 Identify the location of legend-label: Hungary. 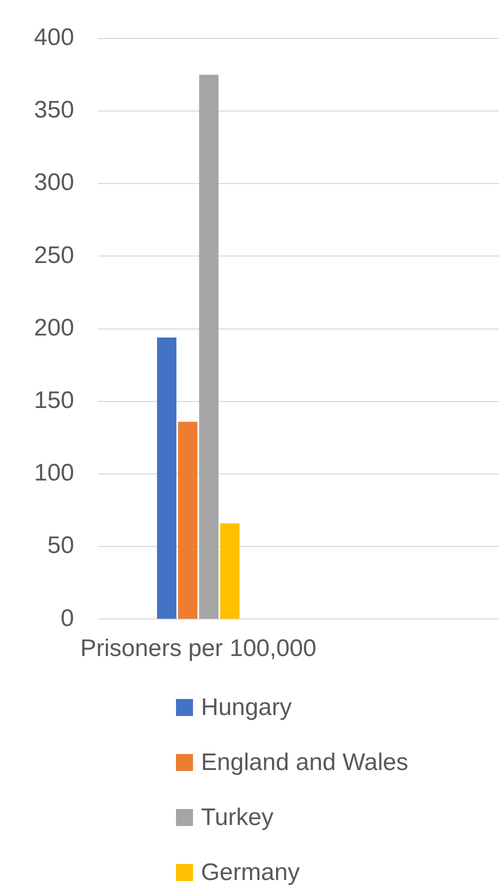
(246, 708).